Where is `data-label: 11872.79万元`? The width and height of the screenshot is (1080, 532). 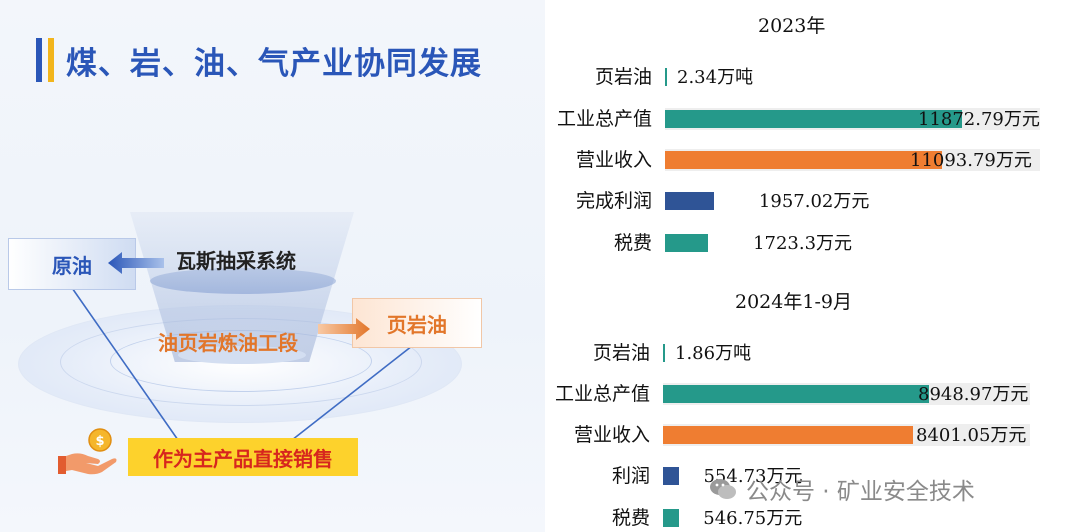
data-label: 11872.79万元 is located at coordinates (979, 118).